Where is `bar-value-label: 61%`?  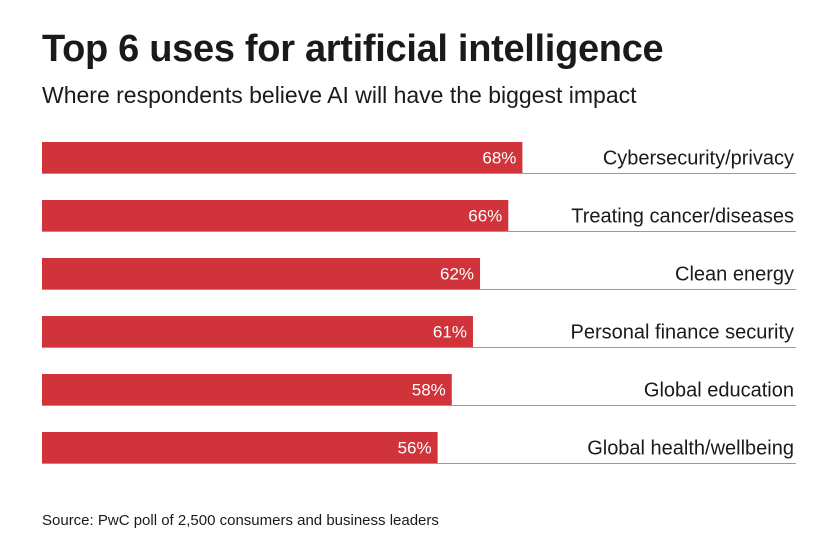 bar-value-label: 61% is located at coordinates (450, 332).